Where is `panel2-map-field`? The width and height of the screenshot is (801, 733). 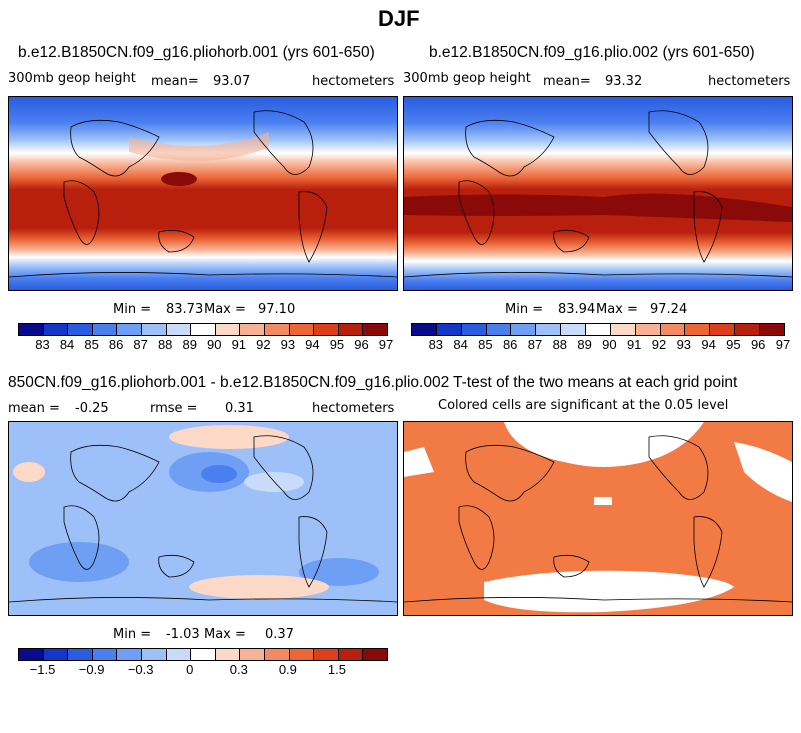 panel2-map-field is located at coordinates (598, 193).